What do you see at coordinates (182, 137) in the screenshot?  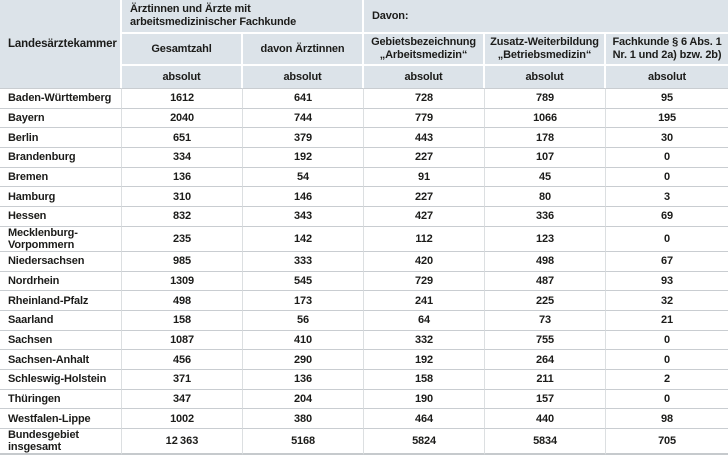 I see `value-cell: 651` at bounding box center [182, 137].